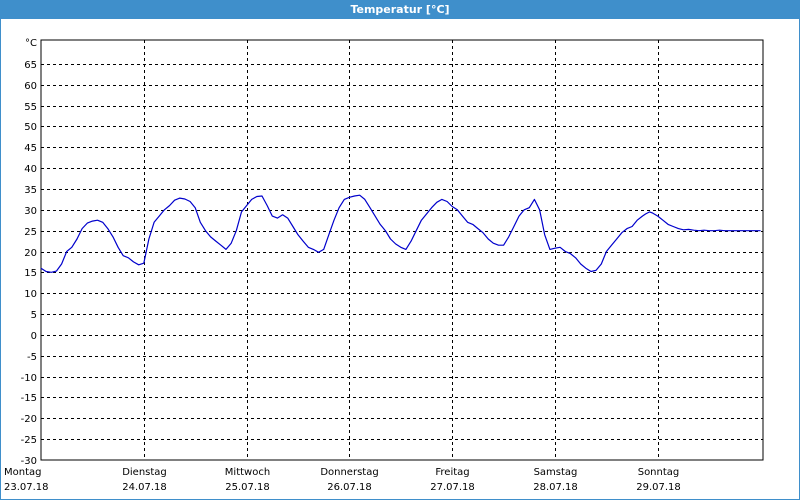 Image resolution: width=800 pixels, height=503 pixels. What do you see at coordinates (247, 472) in the screenshot?
I see `x-tick-day-label: Mittwoch` at bounding box center [247, 472].